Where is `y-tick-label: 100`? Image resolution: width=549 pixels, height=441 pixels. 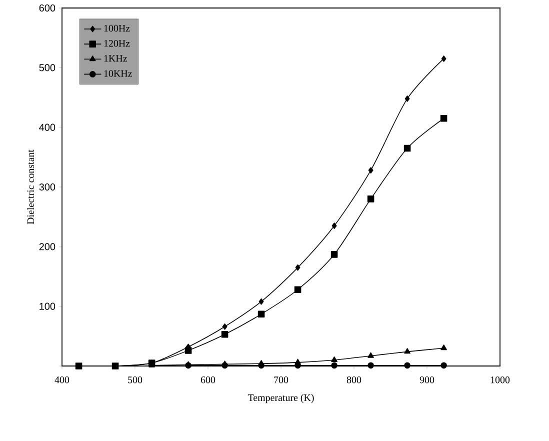 y-tick-label: 100 is located at coordinates (48, 306).